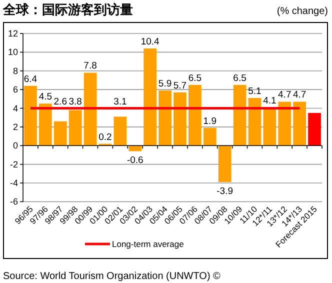 The image size is (332, 283). Describe the element at coordinates (75, 102) in the screenshot. I see `data-label: 3.8` at that location.